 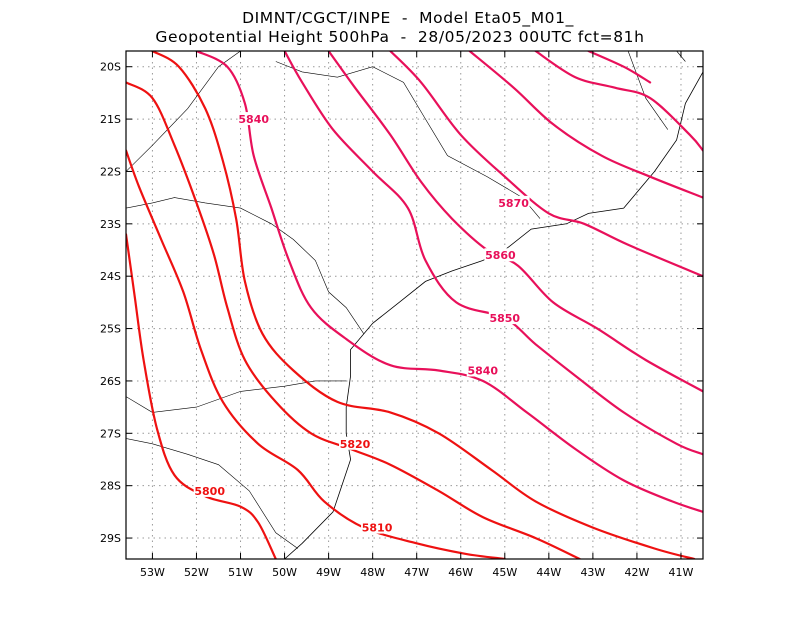 What do you see at coordinates (328, 572) in the screenshot?
I see `lon-tick-label: 49W` at bounding box center [328, 572].